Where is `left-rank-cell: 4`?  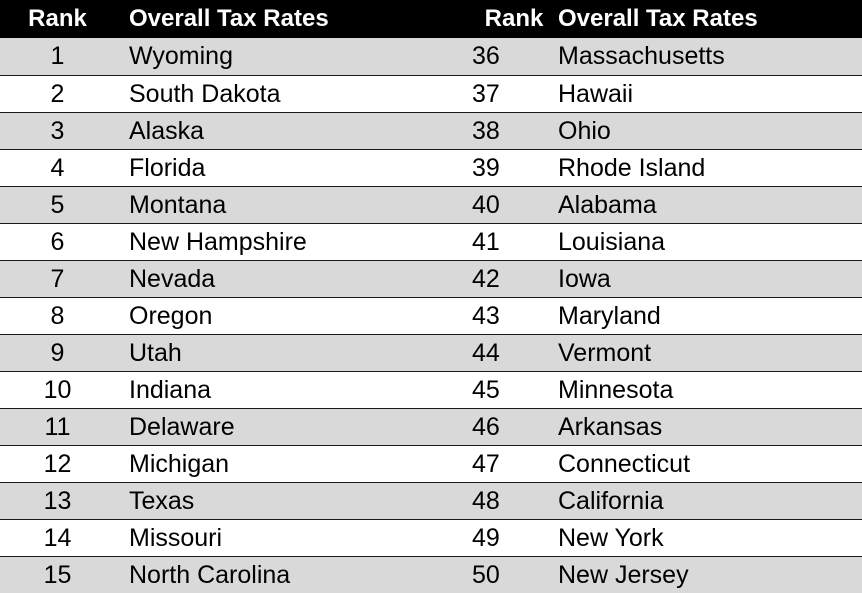 left-rank-cell: 4 is located at coordinates (57, 167).